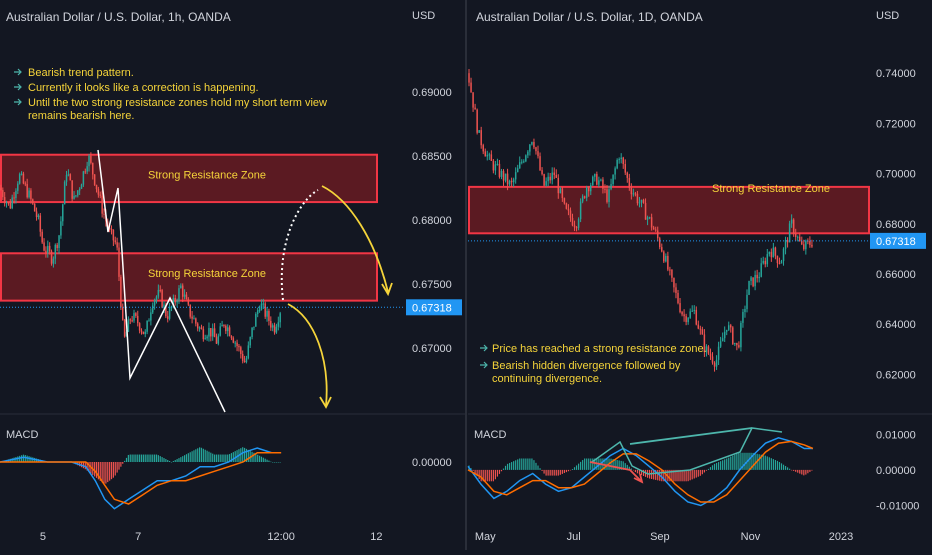  I want to click on arrow-down-lower, so click(307, 355).